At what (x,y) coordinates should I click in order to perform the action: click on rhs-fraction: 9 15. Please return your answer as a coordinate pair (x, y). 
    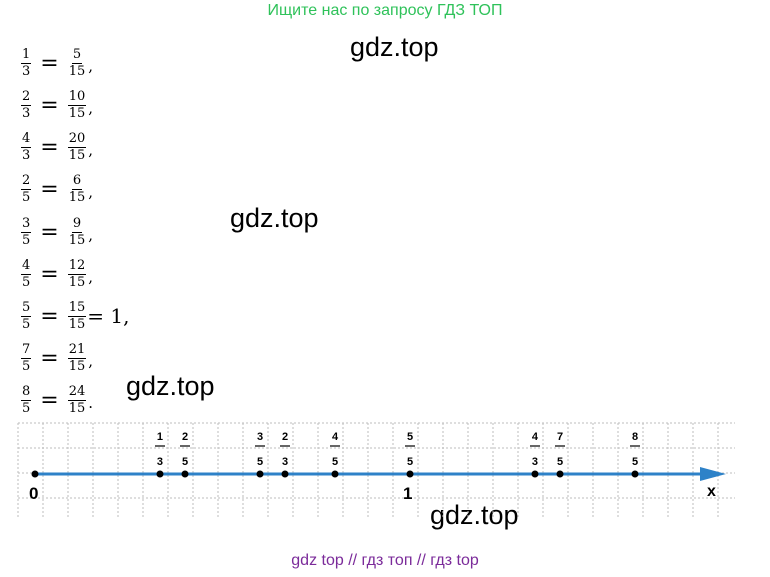
    Looking at the image, I should click on (77, 232).